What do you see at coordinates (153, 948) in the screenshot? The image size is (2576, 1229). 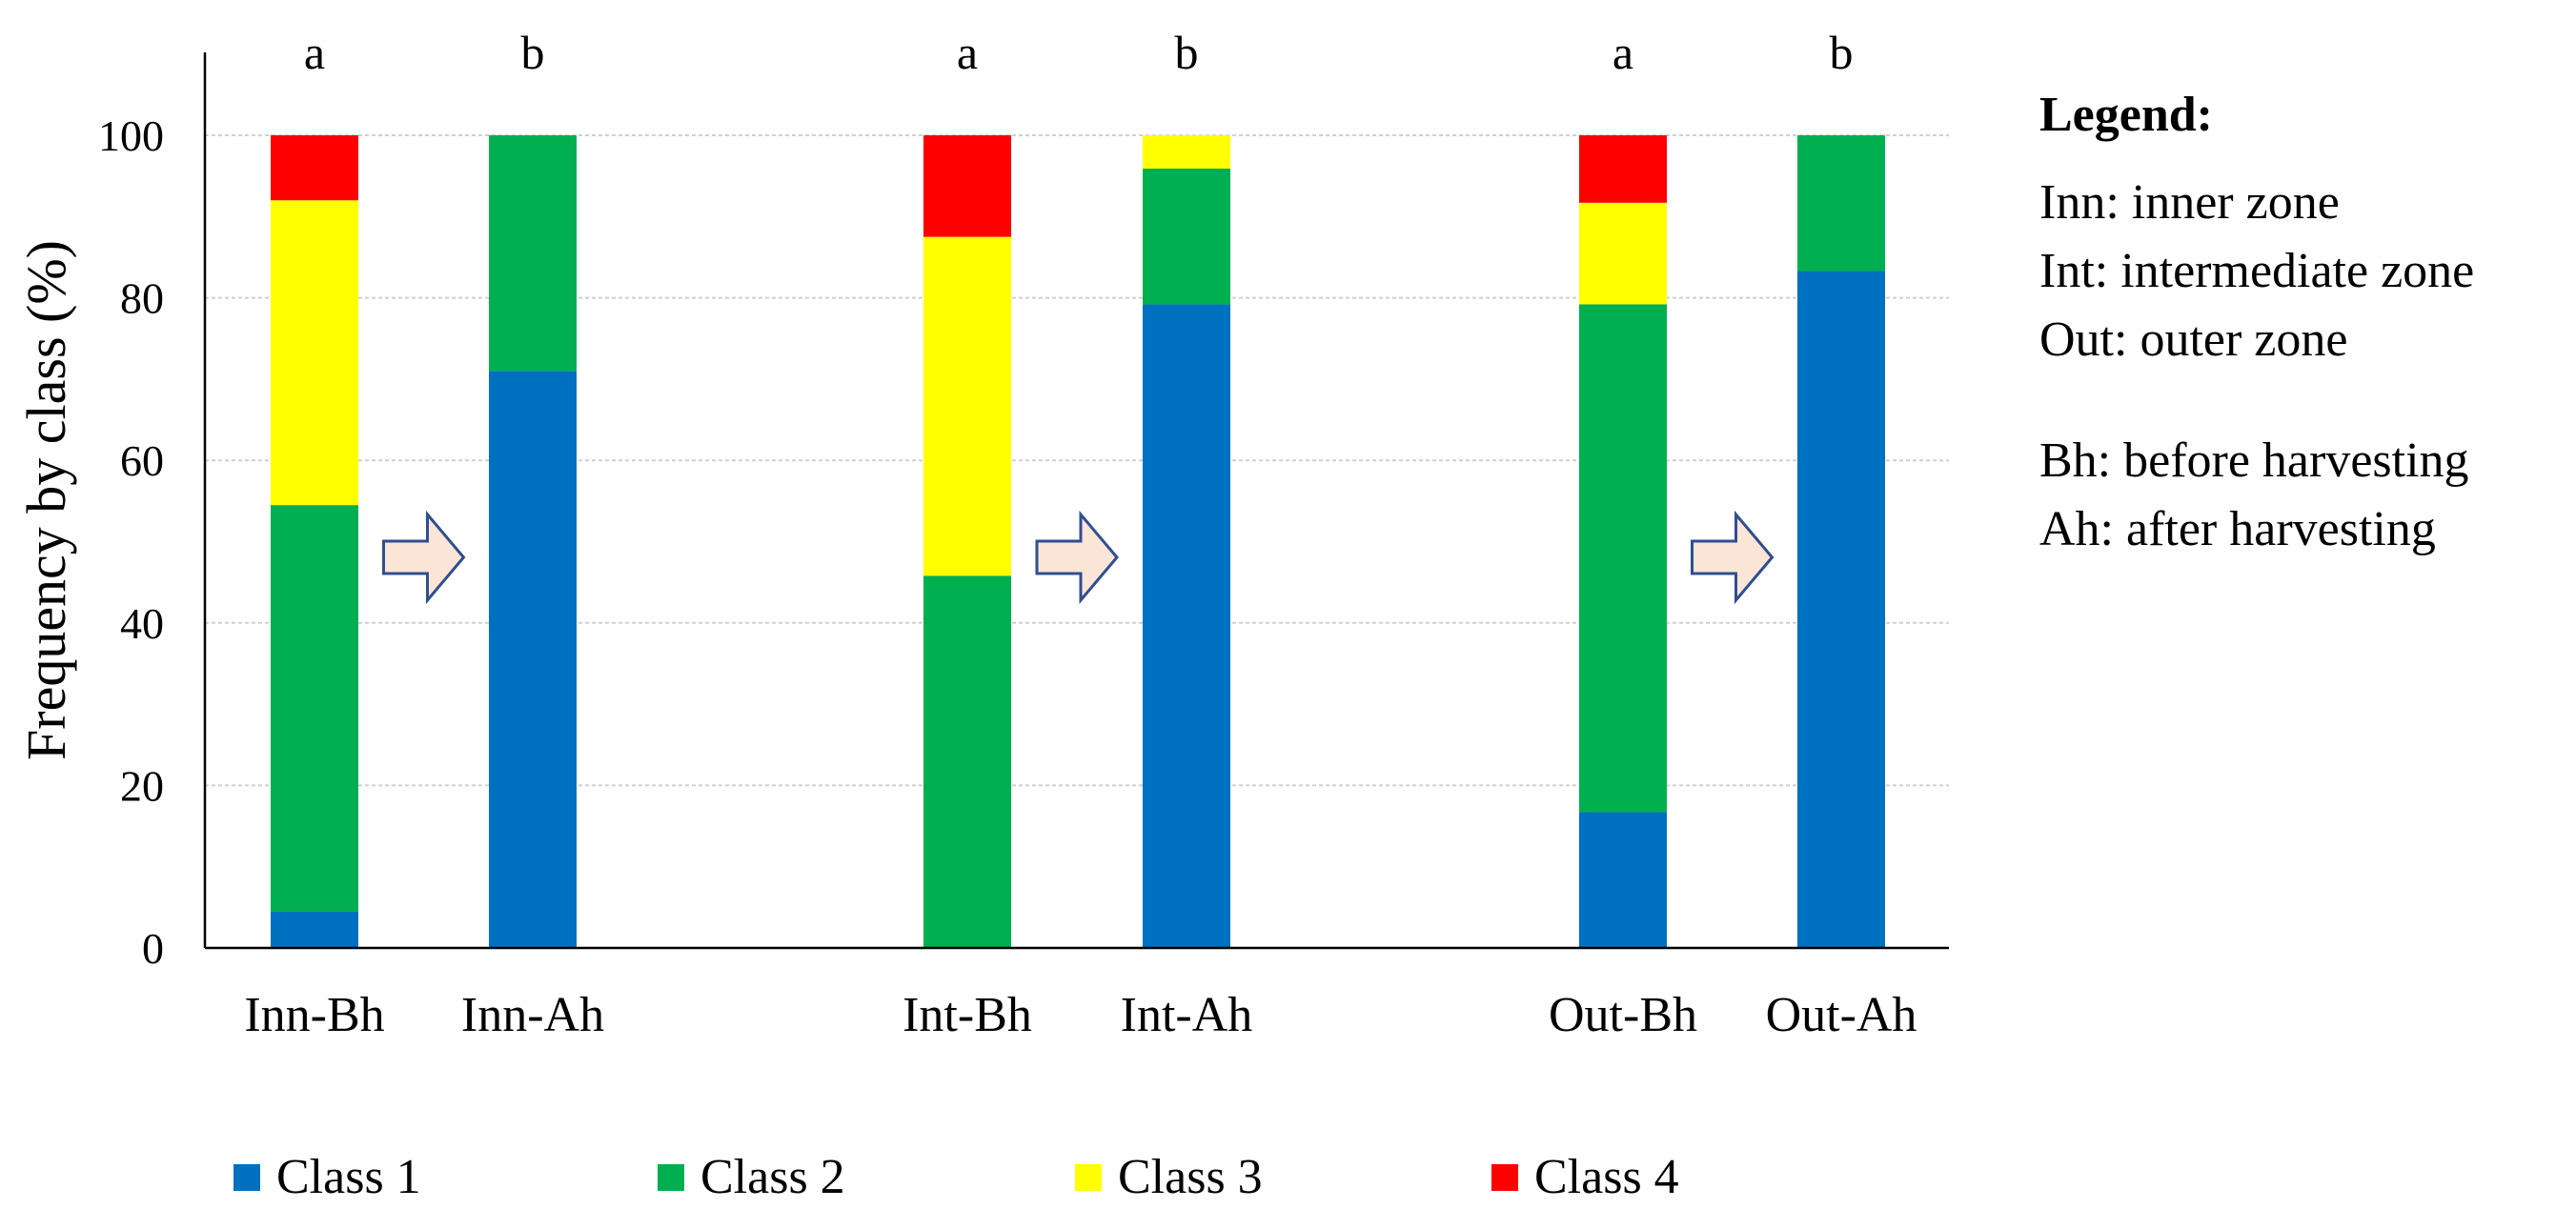 I see `y-tick-label: 0` at bounding box center [153, 948].